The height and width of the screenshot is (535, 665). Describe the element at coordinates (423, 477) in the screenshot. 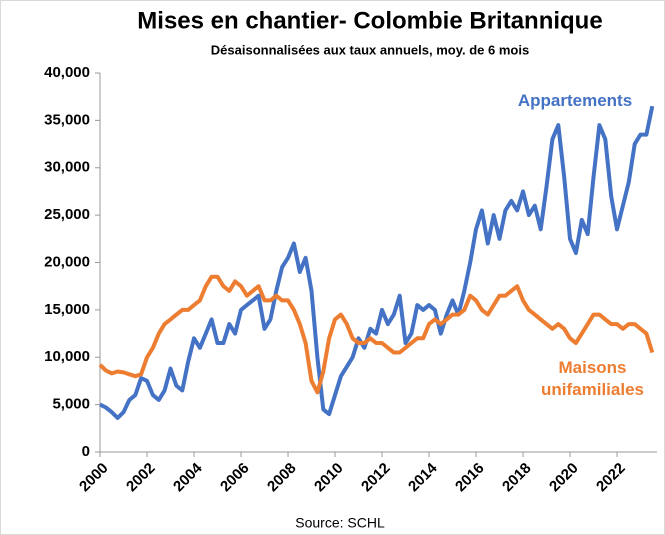

I see `x-tick-label: 2014` at that location.